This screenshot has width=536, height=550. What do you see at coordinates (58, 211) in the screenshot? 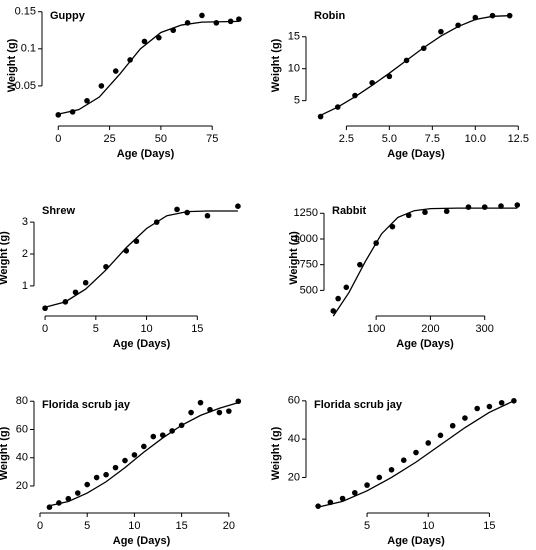
I see `panel-title: Shrew` at bounding box center [58, 211].